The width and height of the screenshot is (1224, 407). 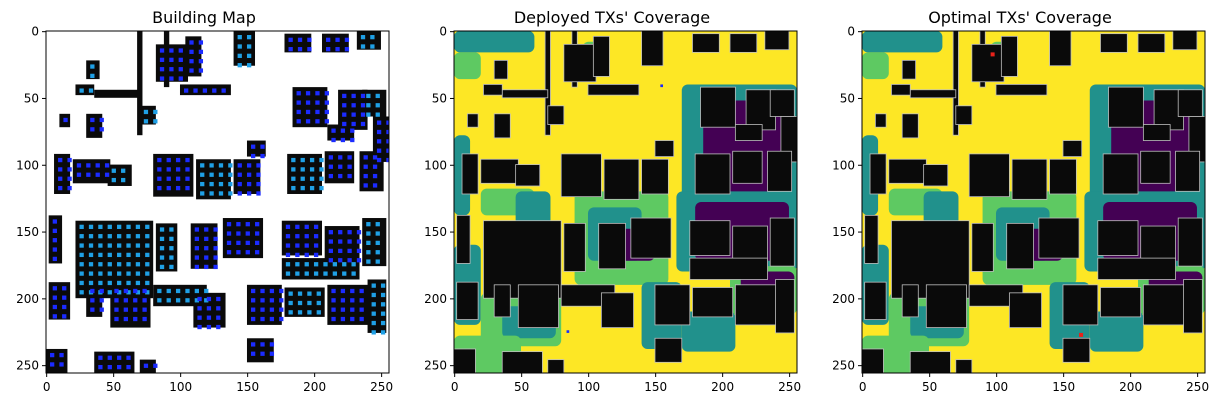 I want to click on panel-title: Building Map, so click(x=204, y=17).